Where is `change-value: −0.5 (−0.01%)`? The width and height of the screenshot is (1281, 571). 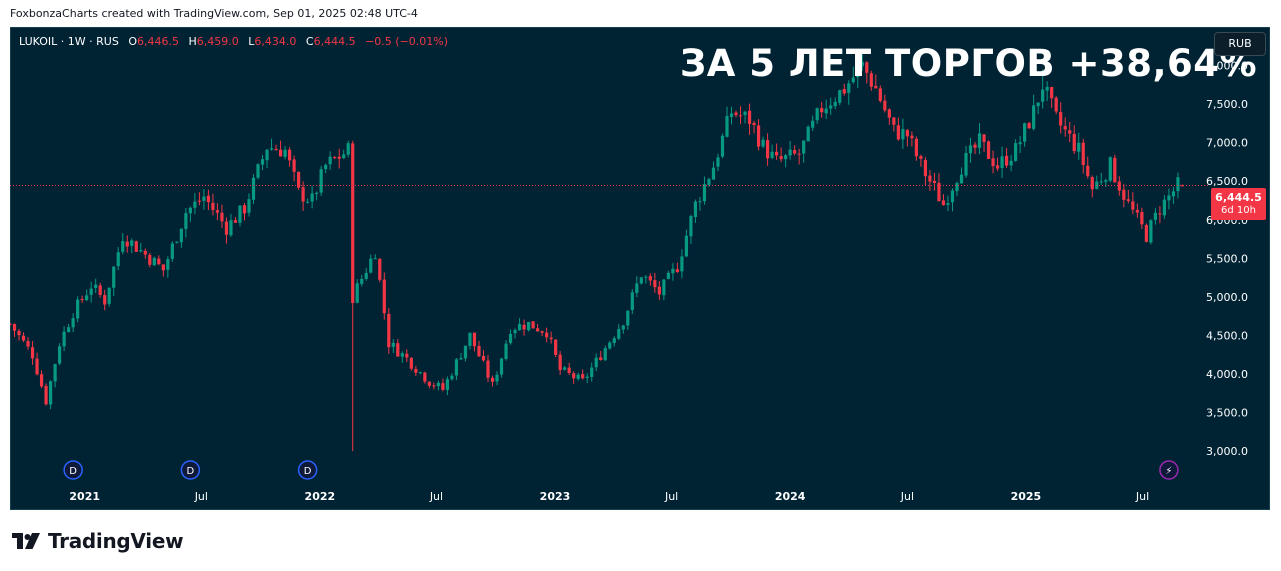
change-value: −0.5 (−0.01%) is located at coordinates (407, 41).